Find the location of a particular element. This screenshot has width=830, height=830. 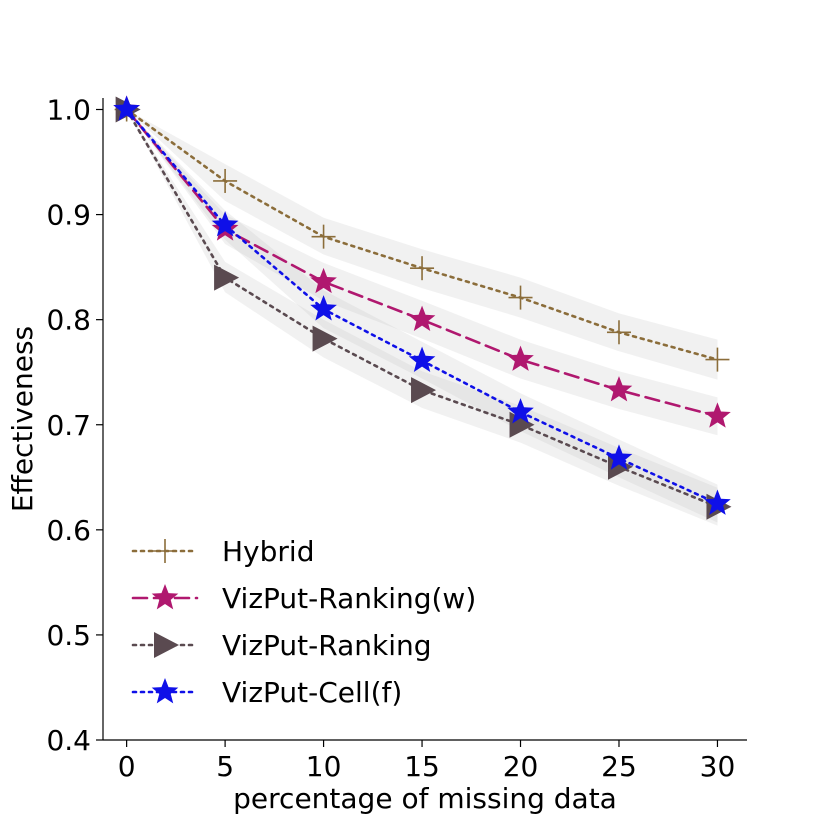

legend-label: VizPut-Ranking(w) is located at coordinates (349, 598).